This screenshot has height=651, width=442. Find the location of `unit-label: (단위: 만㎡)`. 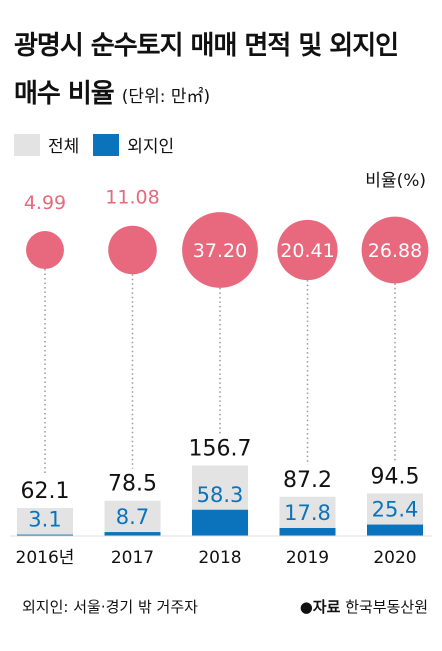

unit-label: (단위: 만㎡) is located at coordinates (166, 97).